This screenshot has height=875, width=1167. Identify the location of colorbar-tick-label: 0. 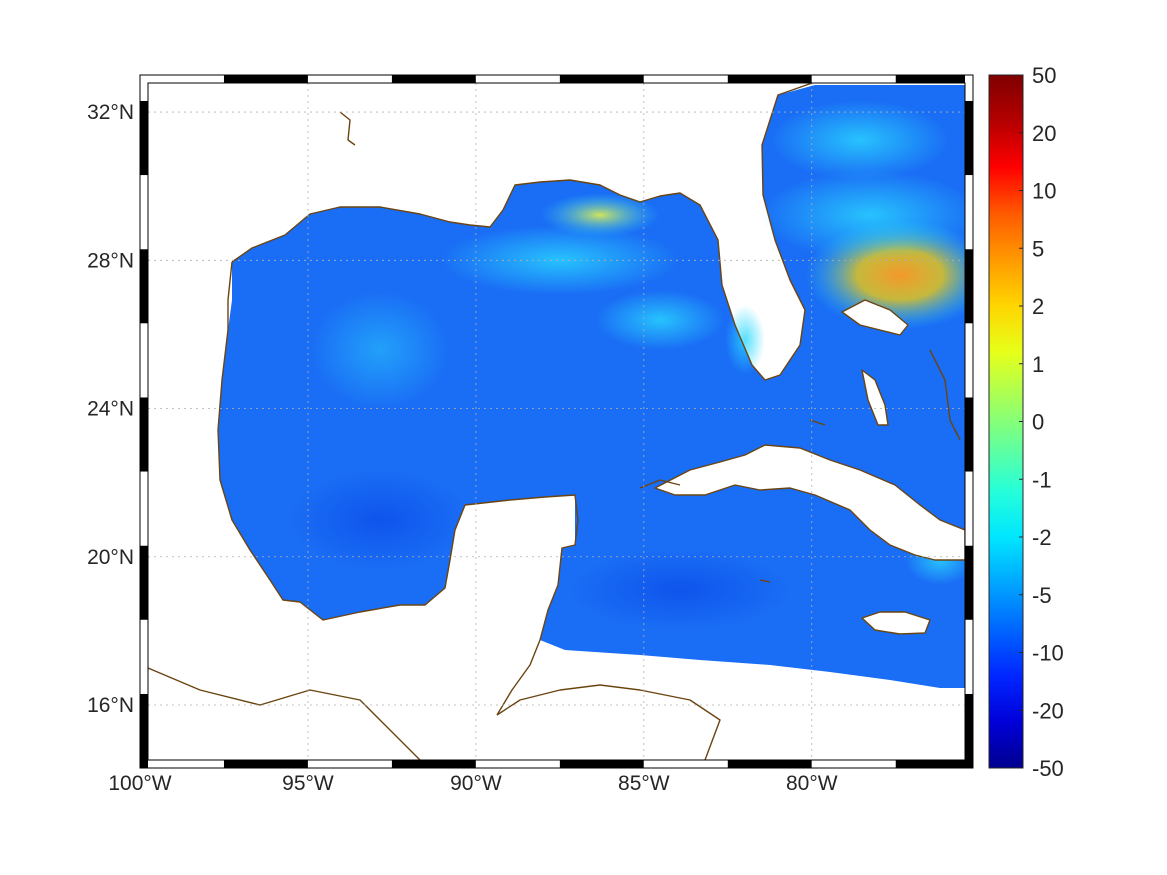
(1038, 422).